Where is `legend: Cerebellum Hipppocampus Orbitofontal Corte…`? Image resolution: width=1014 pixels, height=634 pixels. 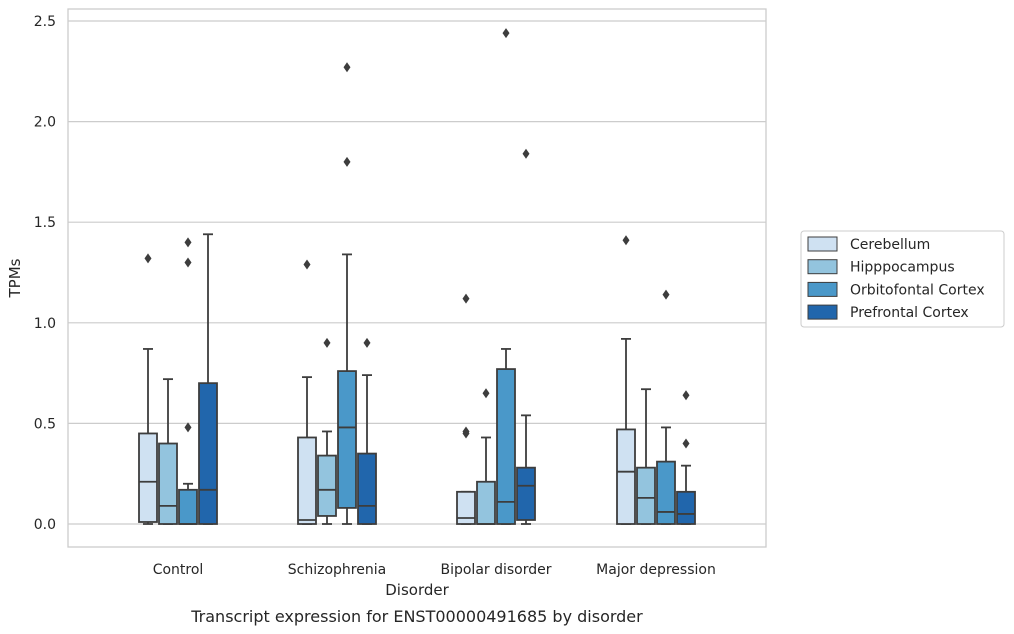 legend: Cerebellum Hipppocampus Orbitofontal Corte… is located at coordinates (902, 279).